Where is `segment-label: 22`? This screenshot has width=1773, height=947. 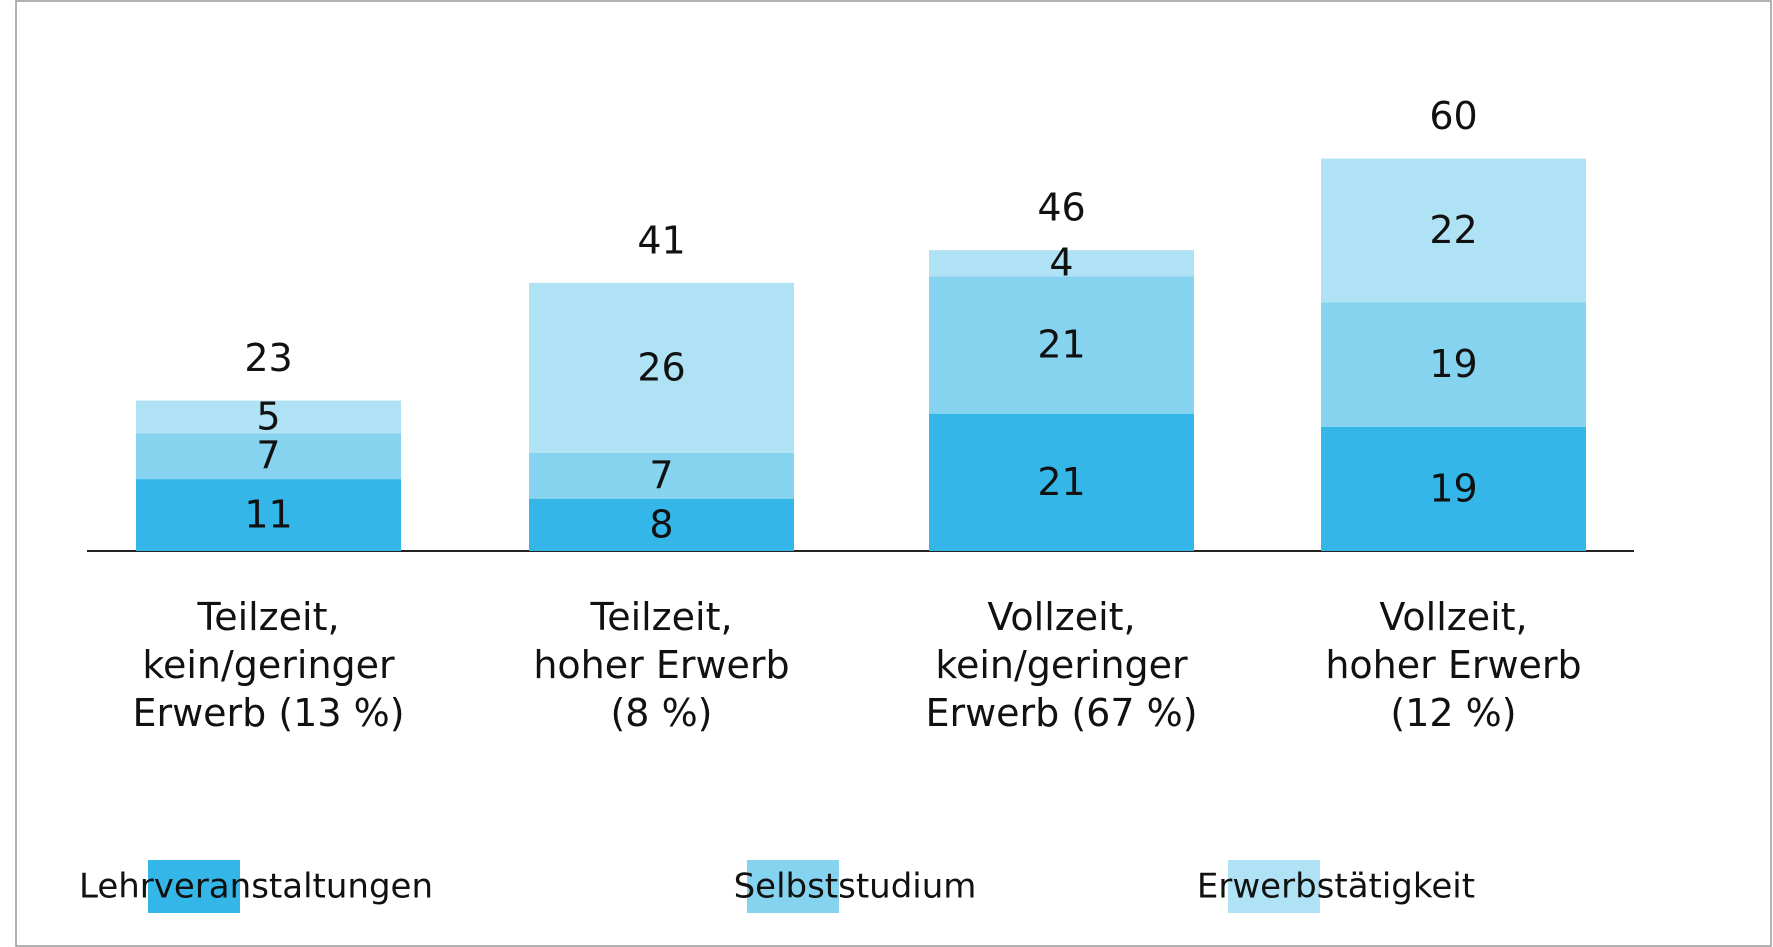 segment-label: 22 is located at coordinates (1453, 230).